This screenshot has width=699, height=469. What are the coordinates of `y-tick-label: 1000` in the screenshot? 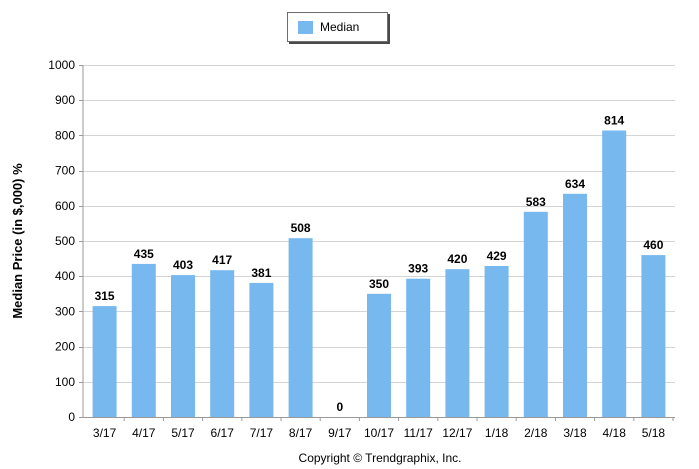 It's located at (61, 65).